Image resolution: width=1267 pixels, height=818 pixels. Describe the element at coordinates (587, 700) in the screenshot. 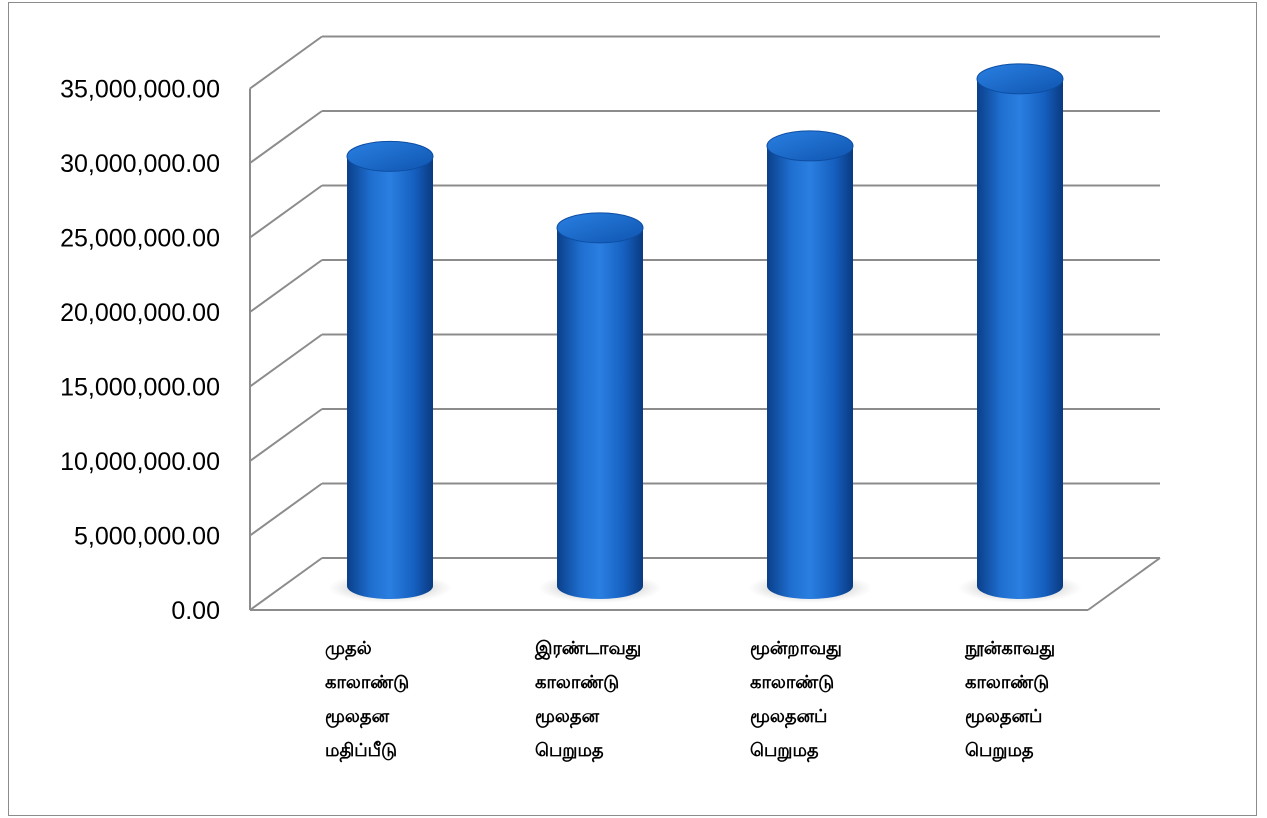

I see `category-label: இரண்டாவது காலாண்டு மூலதன பெறுமத` at that location.